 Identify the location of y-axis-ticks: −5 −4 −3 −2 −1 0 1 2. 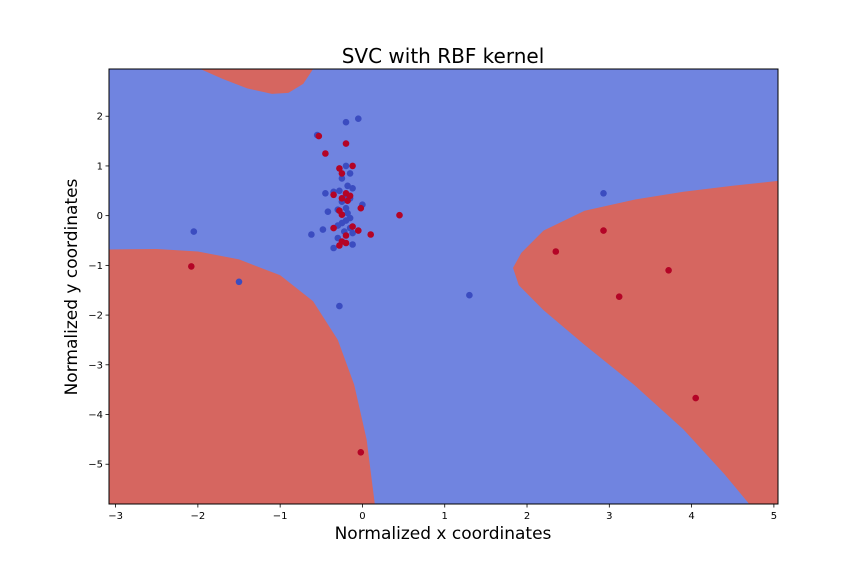
(98, 291).